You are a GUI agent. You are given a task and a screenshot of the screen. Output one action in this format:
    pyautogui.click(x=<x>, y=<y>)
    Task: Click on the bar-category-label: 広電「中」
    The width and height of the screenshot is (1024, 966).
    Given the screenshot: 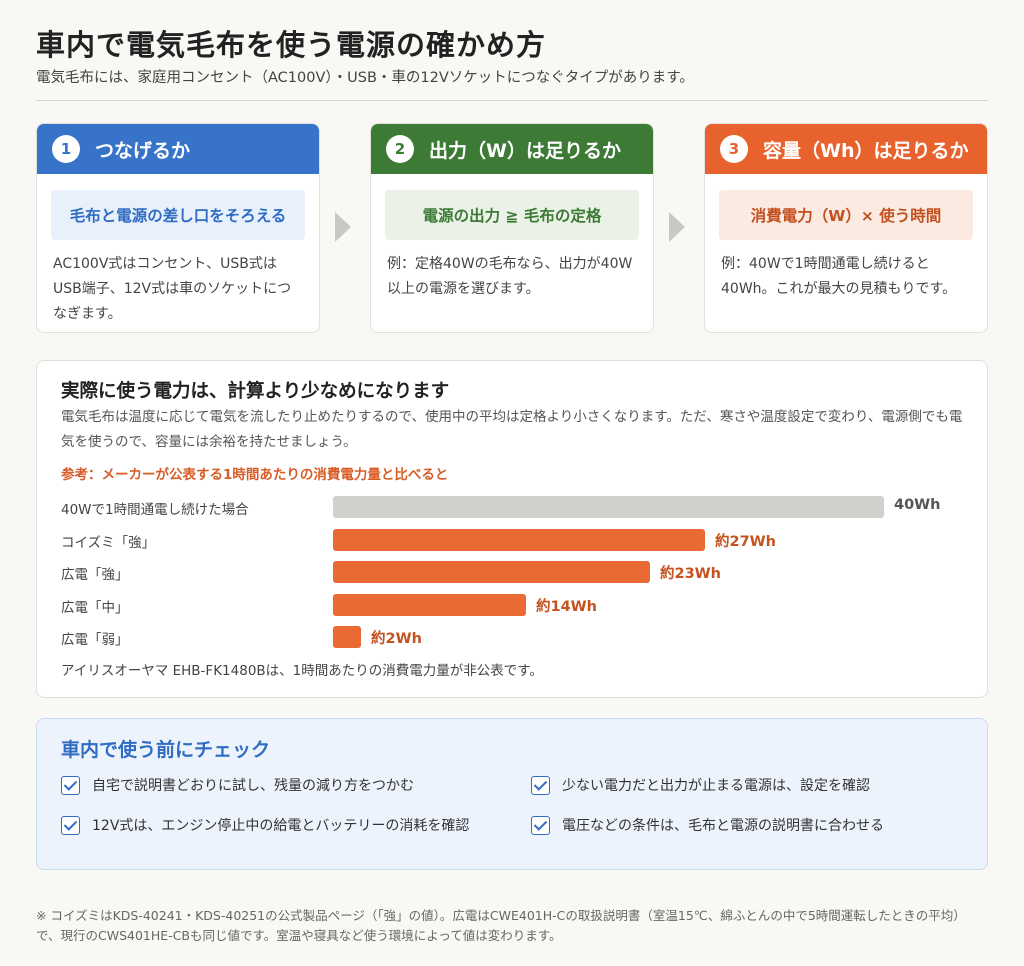 What is the action you would take?
    pyautogui.click(x=95, y=607)
    